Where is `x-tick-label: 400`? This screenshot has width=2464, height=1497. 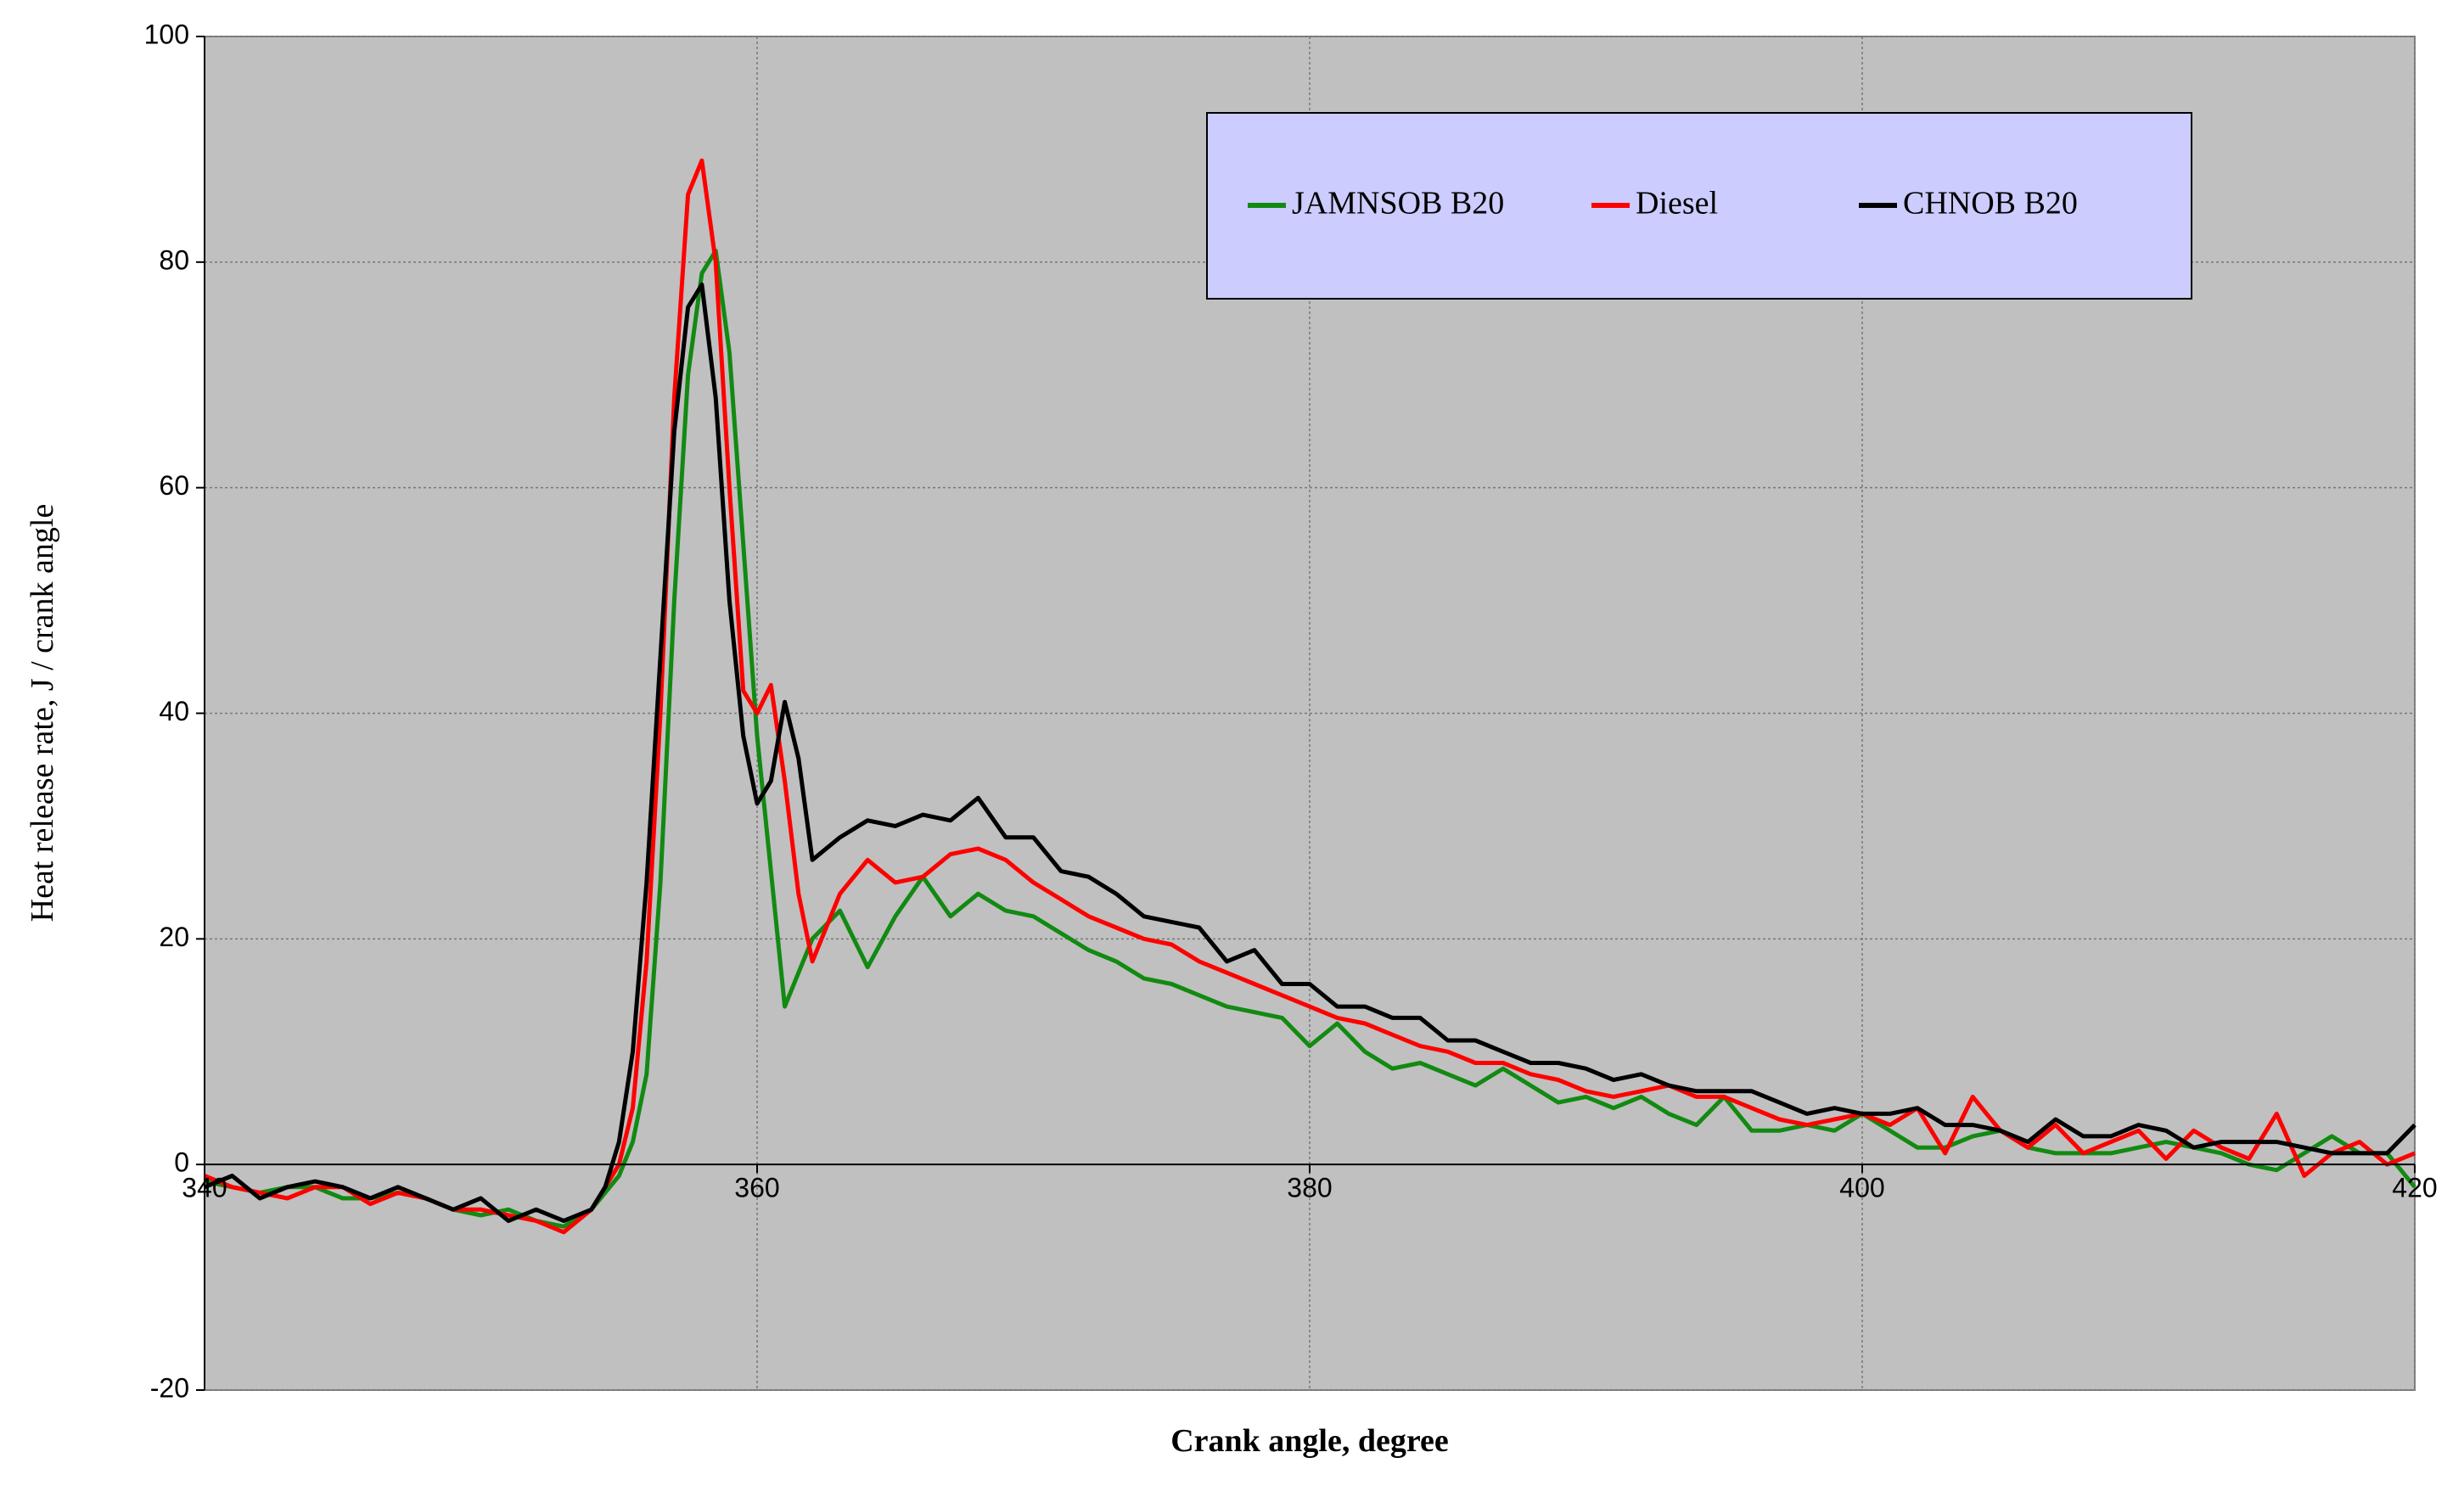 x-tick-label: 400 is located at coordinates (1861, 1188).